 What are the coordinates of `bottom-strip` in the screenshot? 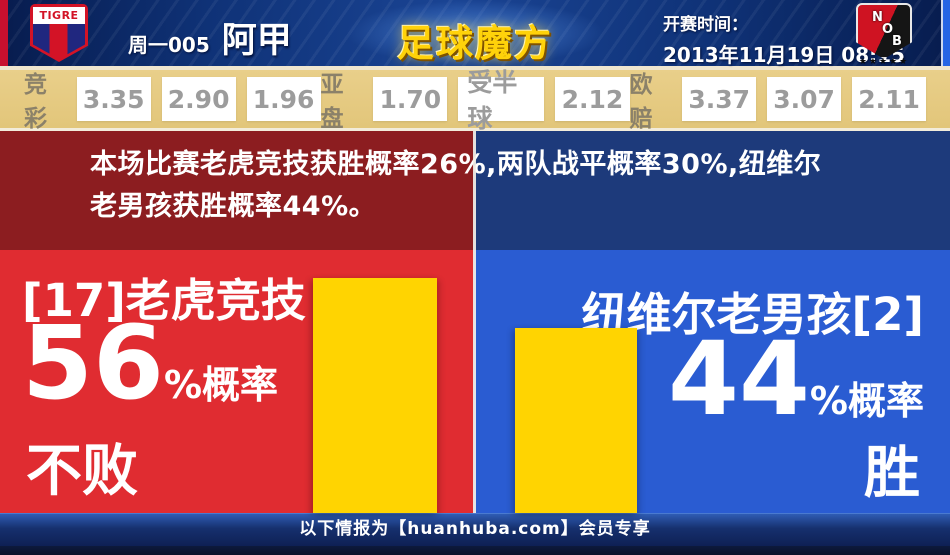 It's located at (475, 550).